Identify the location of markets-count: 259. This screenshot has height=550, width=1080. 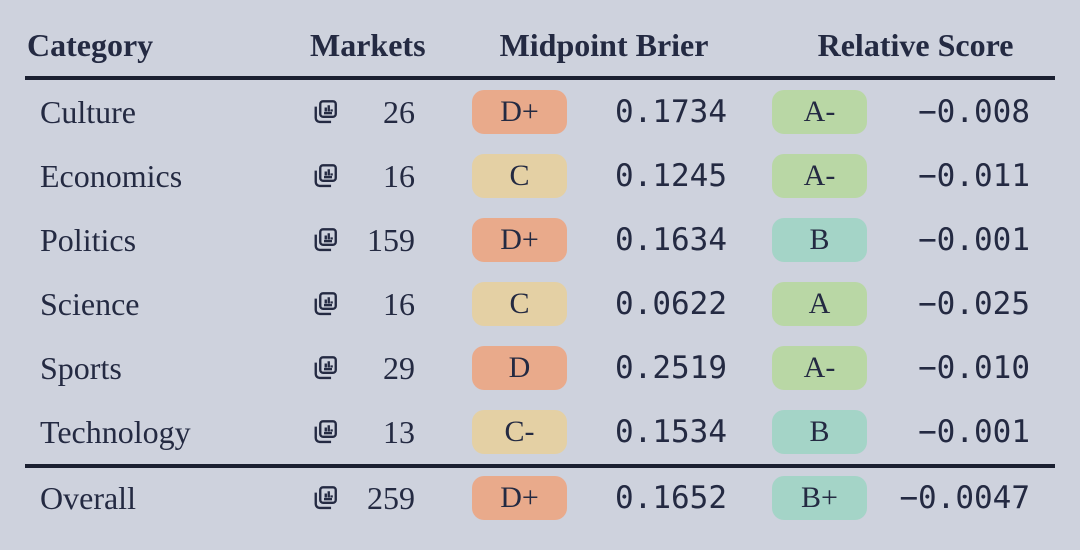
(391, 497).